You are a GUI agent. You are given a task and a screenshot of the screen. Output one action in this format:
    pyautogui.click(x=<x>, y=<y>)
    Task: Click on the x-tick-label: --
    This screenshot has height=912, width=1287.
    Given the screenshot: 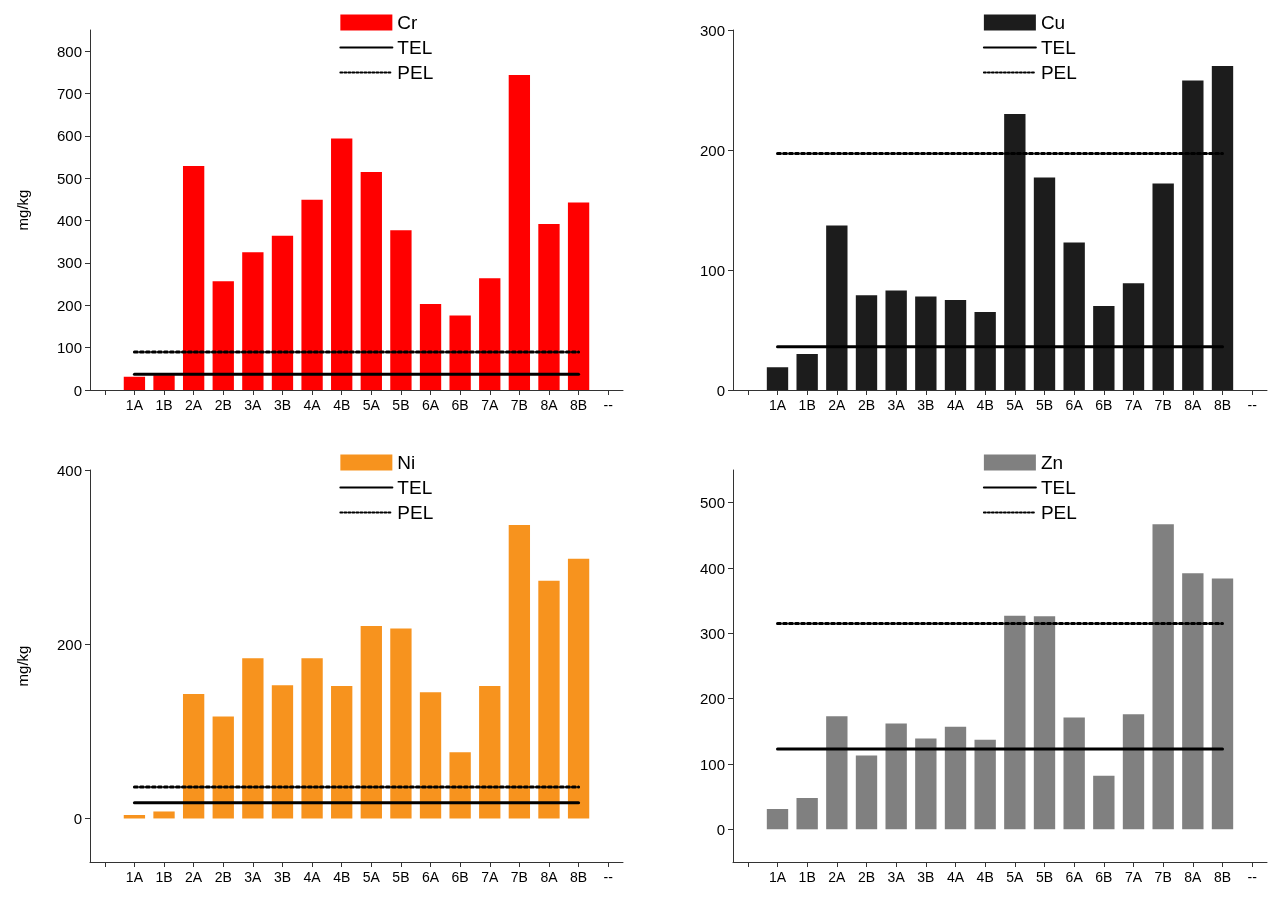 What is the action you would take?
    pyautogui.click(x=608, y=405)
    